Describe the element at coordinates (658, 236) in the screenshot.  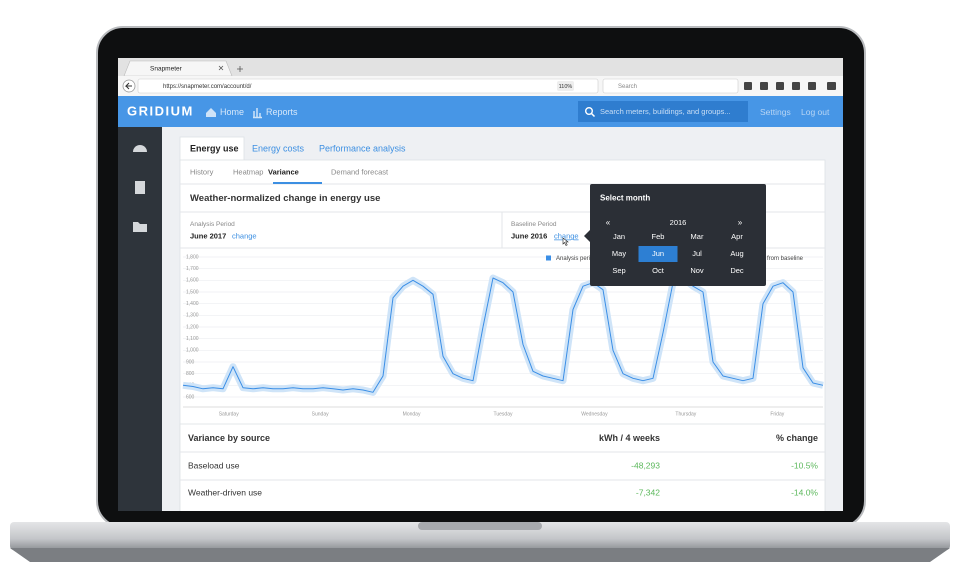
I see `month: Feb` at that location.